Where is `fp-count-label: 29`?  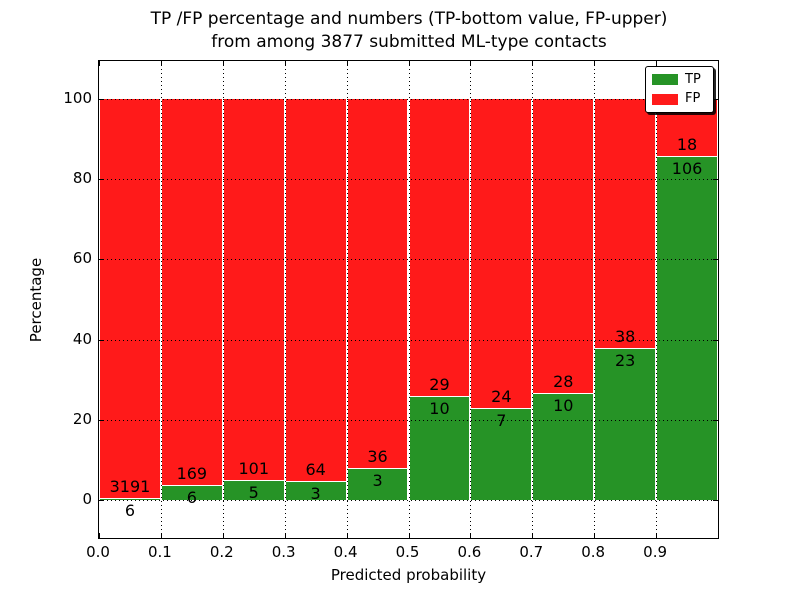
fp-count-label: 29 is located at coordinates (439, 385).